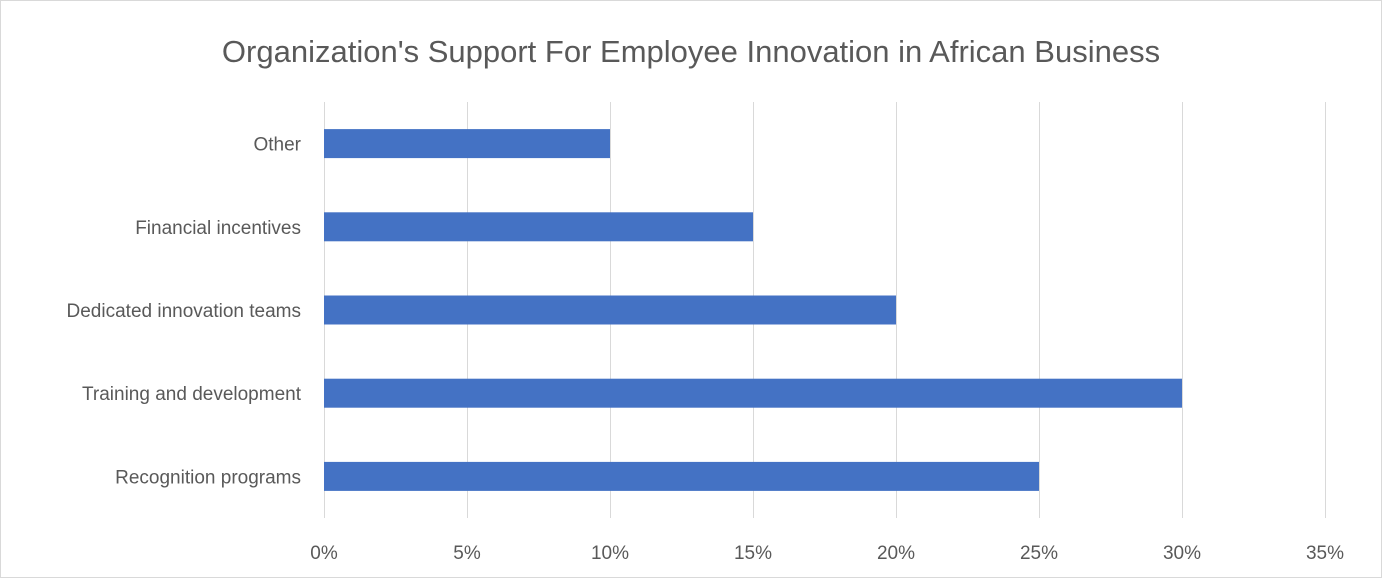 This screenshot has width=1382, height=578. Describe the element at coordinates (277, 145) in the screenshot. I see `category-label: Other` at that location.